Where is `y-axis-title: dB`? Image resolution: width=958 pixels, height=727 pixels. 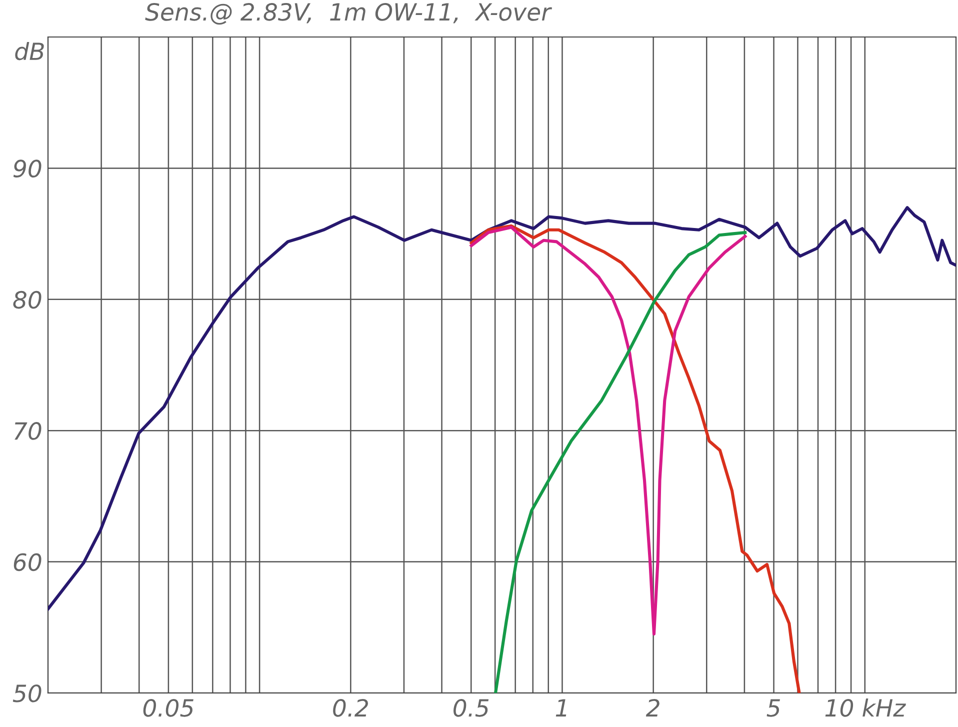
y-axis-title: dB is located at coordinates (29, 51).